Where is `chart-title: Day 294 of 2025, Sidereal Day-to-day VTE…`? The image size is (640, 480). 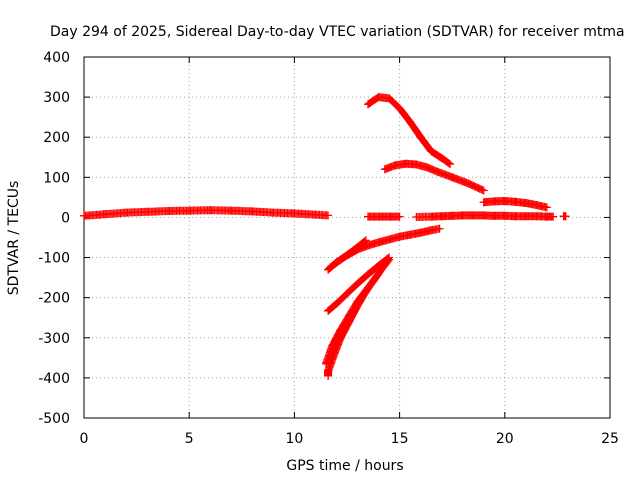 chart-title: Day 294 of 2025, Sidereal Day-to-day VTE… is located at coordinates (337, 32).